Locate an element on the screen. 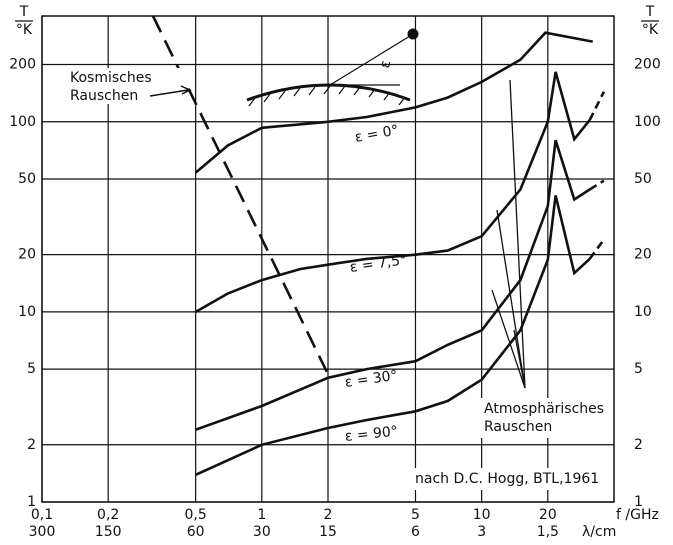 This screenshot has width=673, height=545. y2-tick-label: 2 is located at coordinates (638, 445).